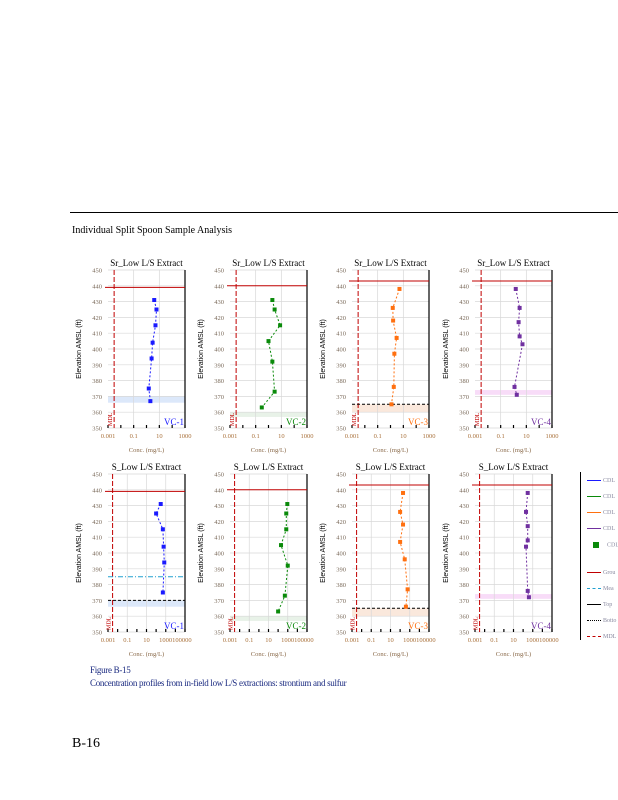  I want to click on legend-item: Grou, so click(601, 575).